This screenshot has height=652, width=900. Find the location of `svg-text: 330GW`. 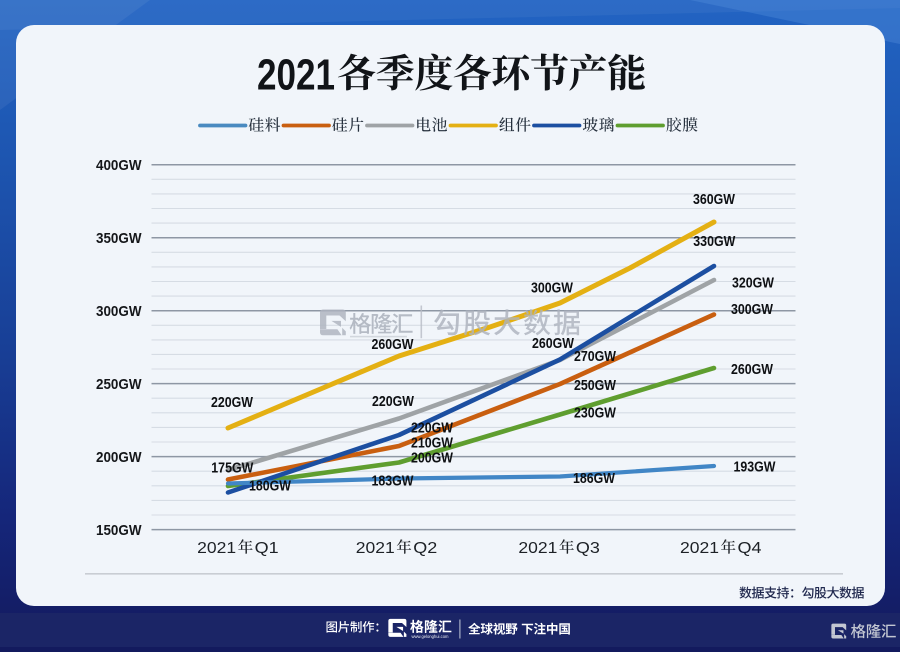

svg-text: 330GW is located at coordinates (714, 242).